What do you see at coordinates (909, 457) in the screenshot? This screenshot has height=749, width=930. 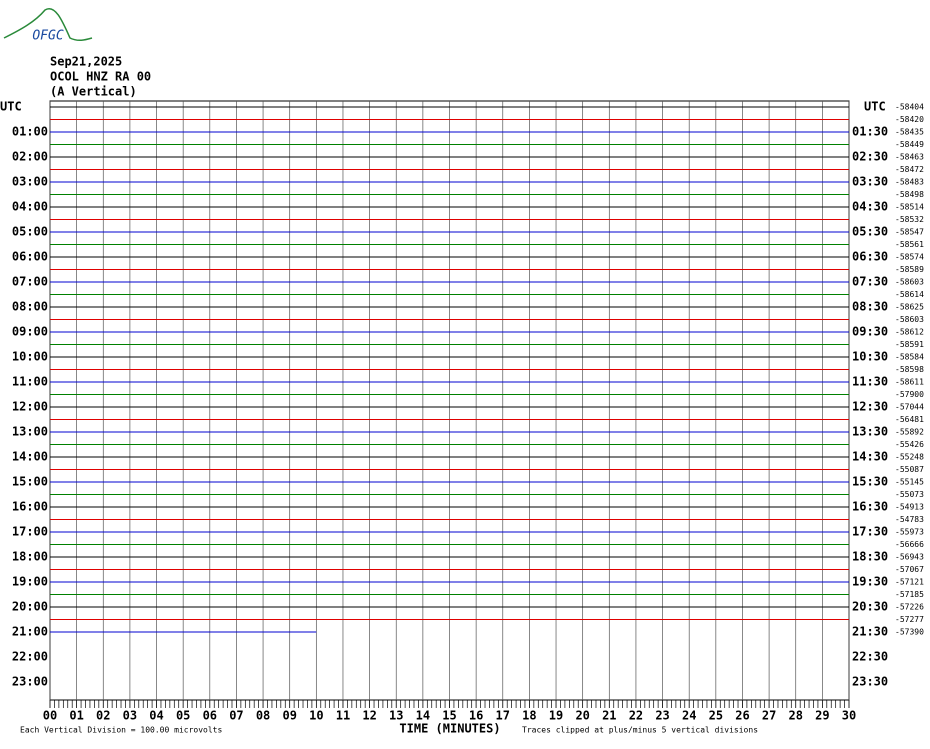 I see `trace-value: -55248` at bounding box center [909, 457].